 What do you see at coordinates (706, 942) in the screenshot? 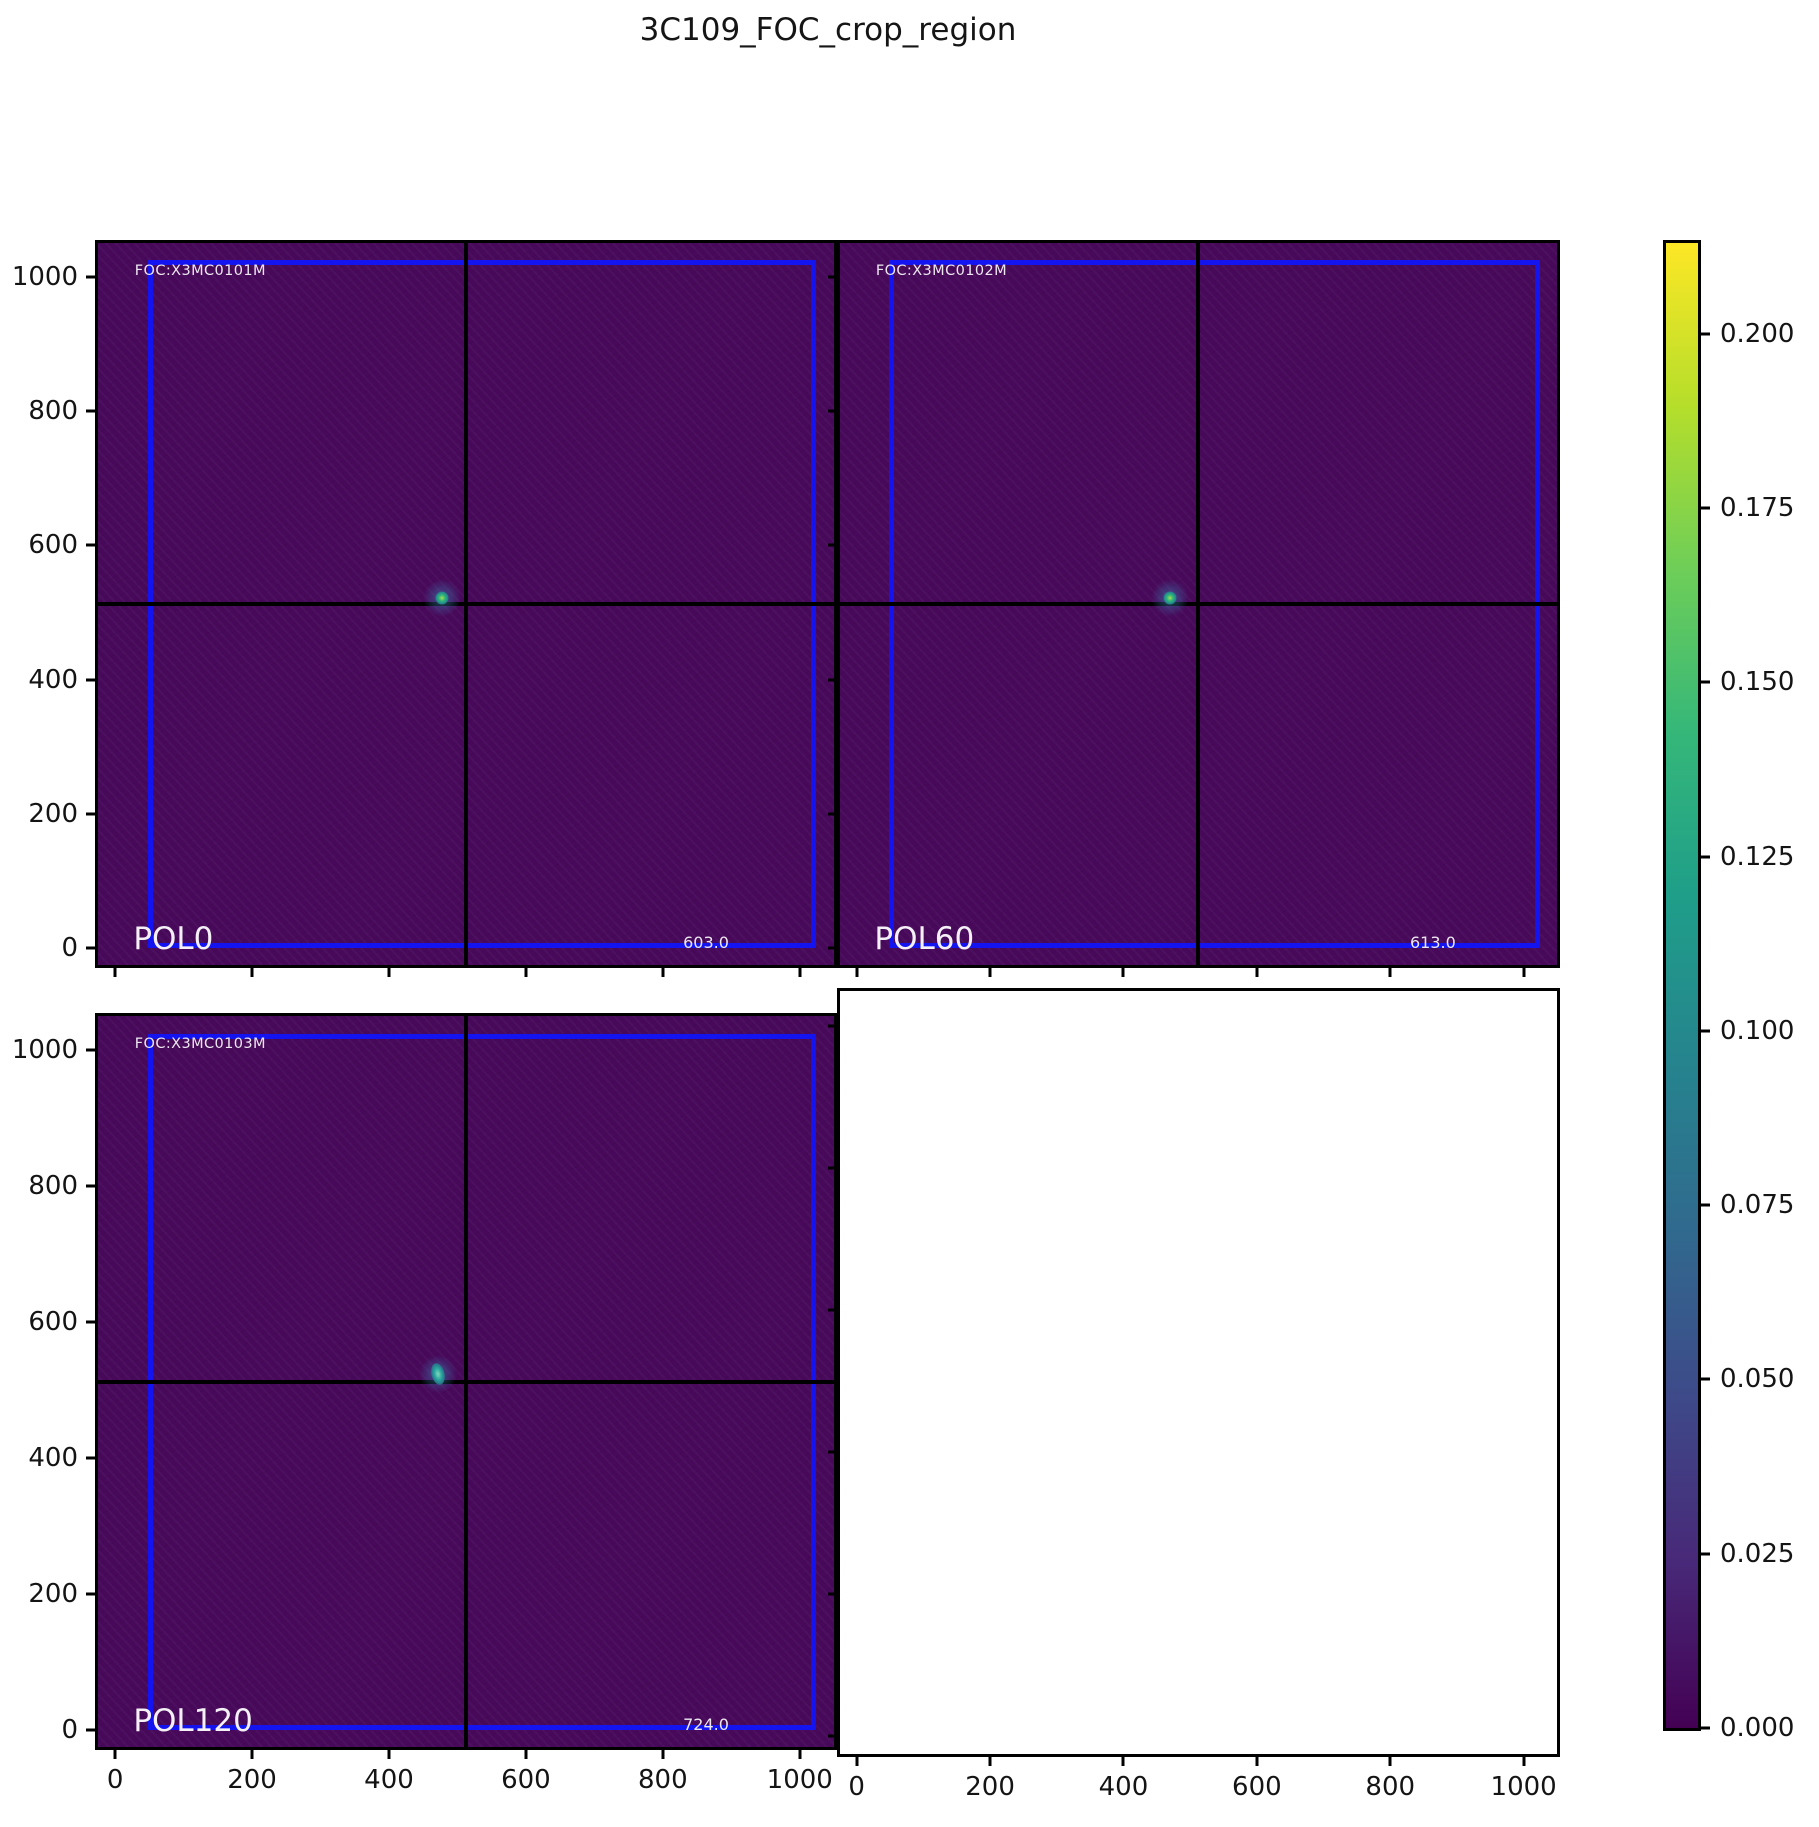
I see `exposure-value-label: 603.0` at bounding box center [706, 942].